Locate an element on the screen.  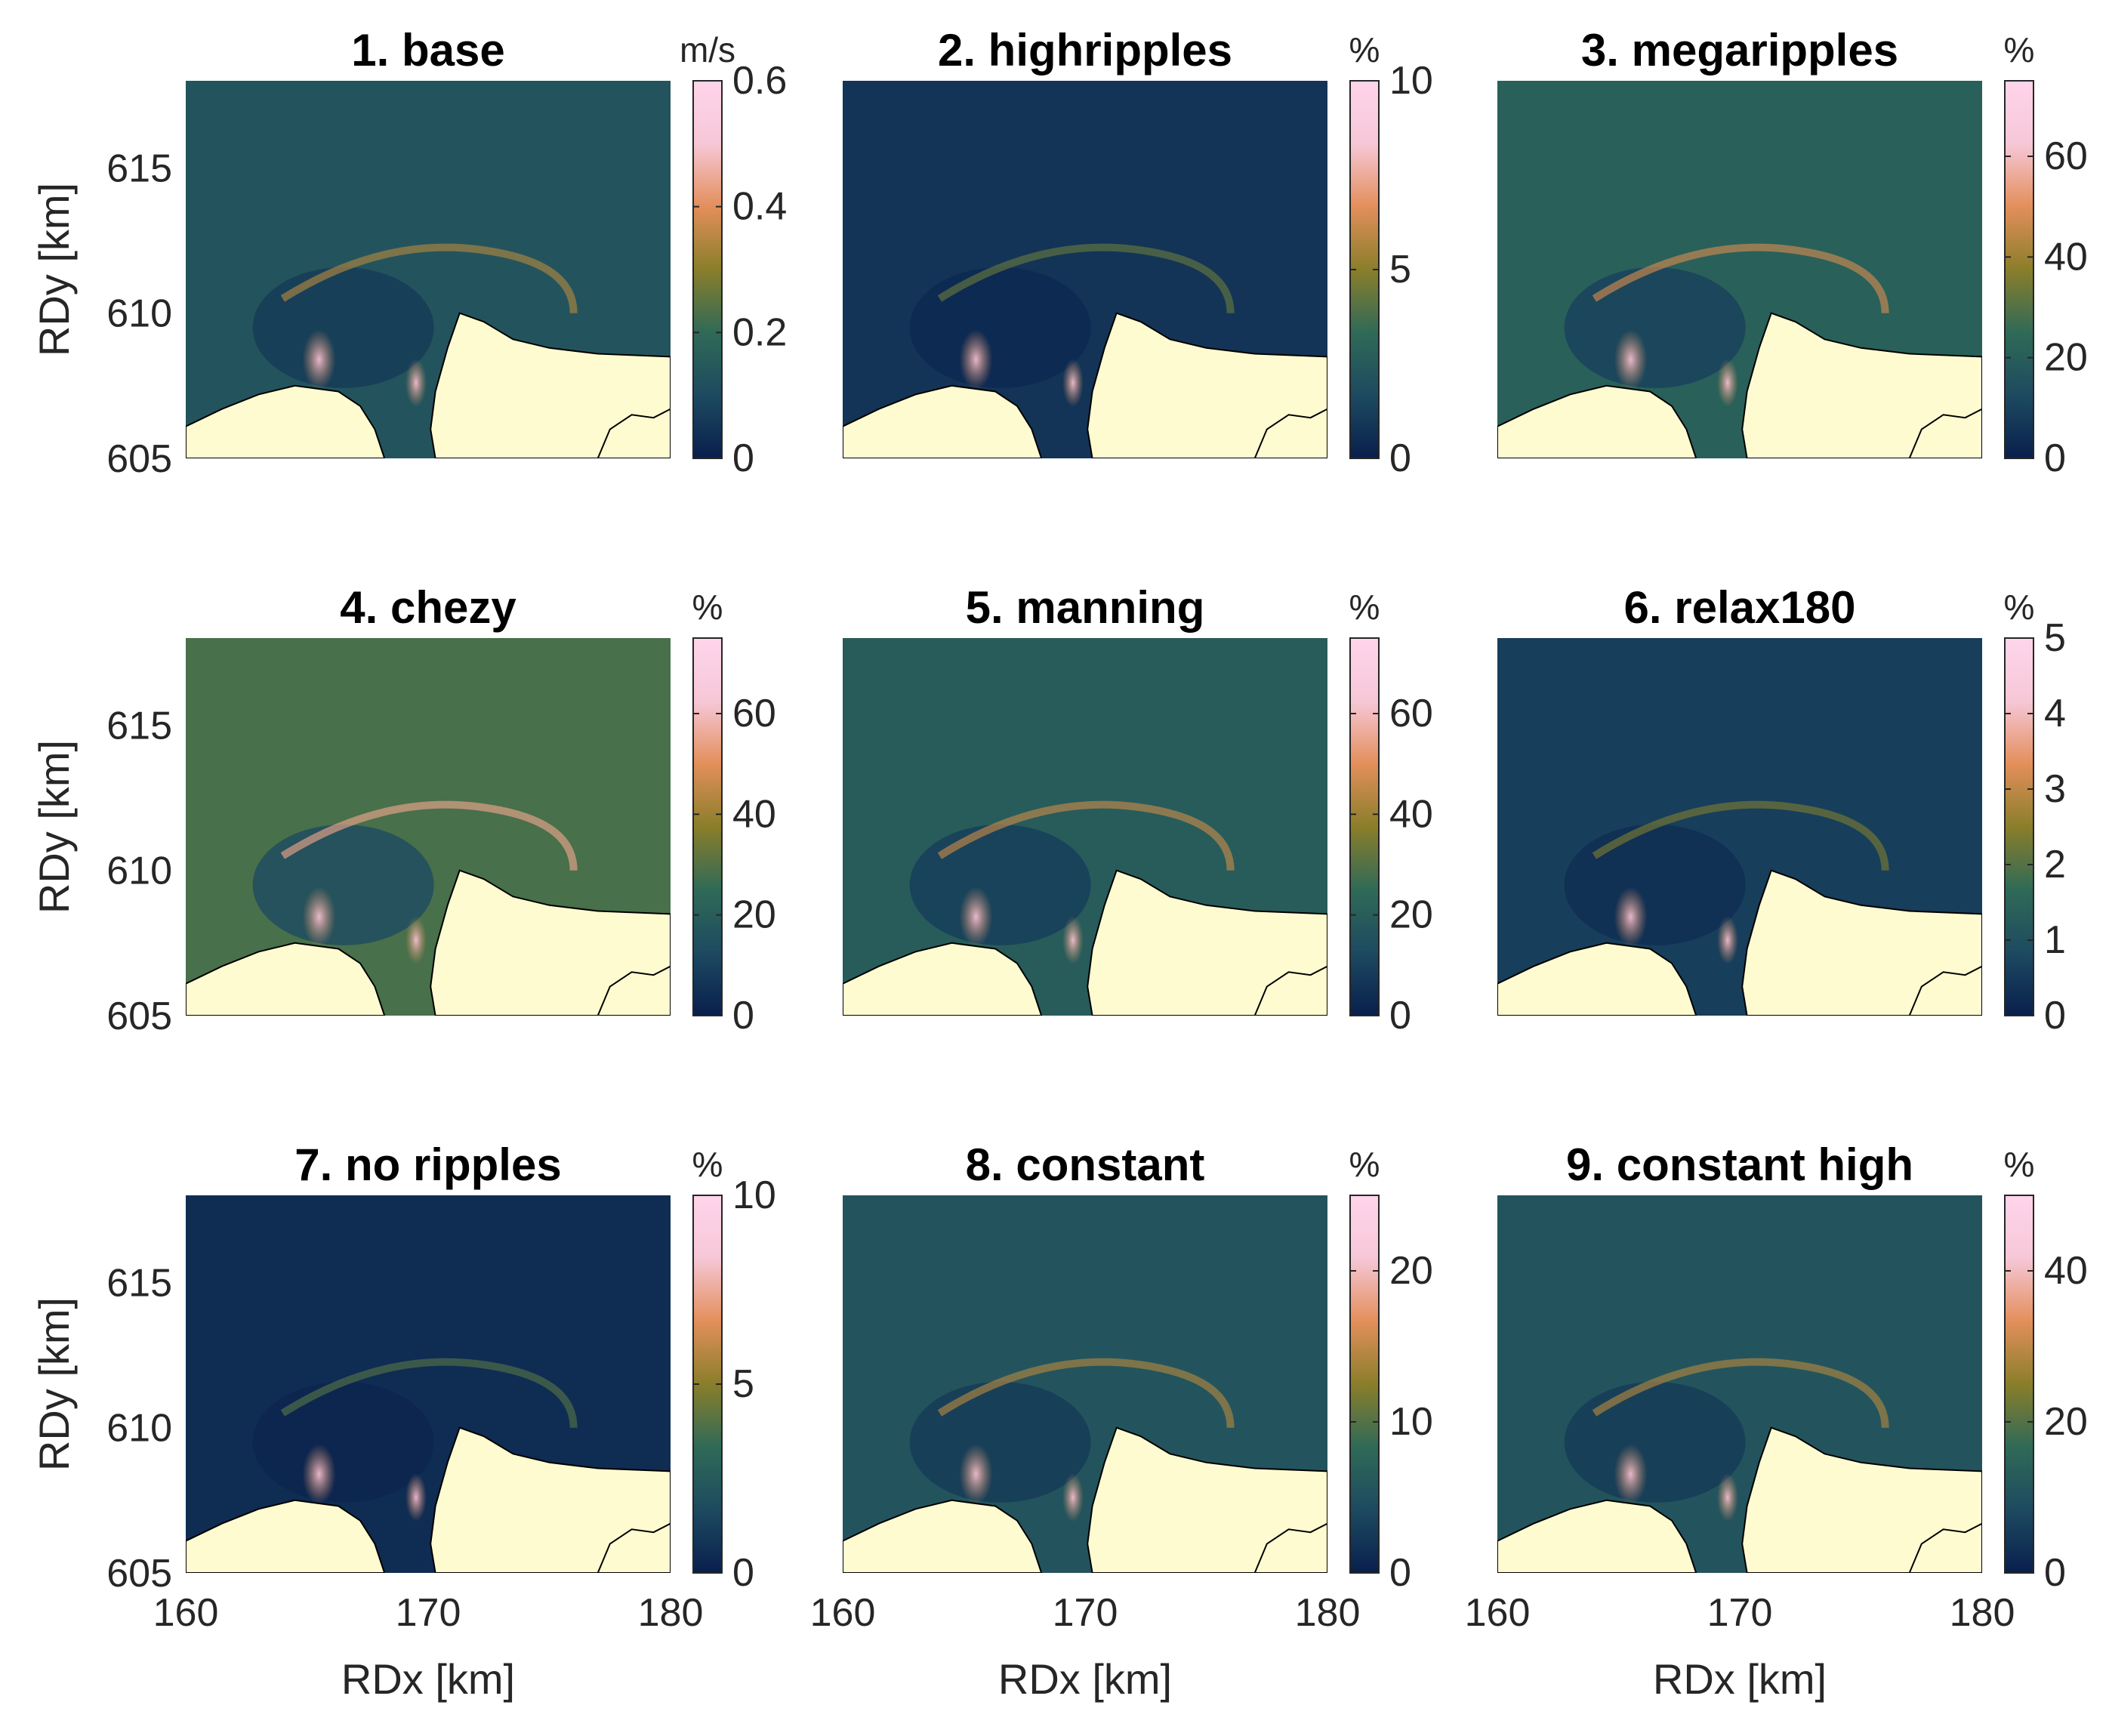
y-tick-label: 605 is located at coordinates (139, 1574).